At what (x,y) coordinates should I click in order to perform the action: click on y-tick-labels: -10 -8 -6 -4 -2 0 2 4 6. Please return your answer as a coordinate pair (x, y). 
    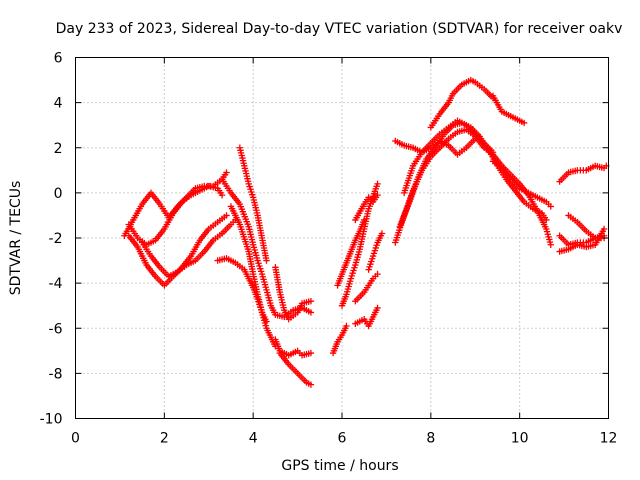
    Looking at the image, I should click on (51, 239).